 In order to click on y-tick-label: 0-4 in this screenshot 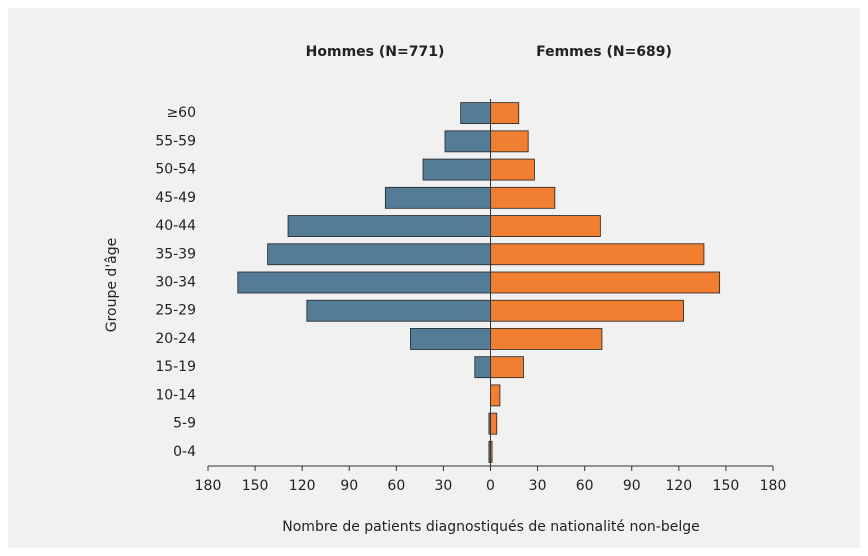, I will do `click(184, 452)`.